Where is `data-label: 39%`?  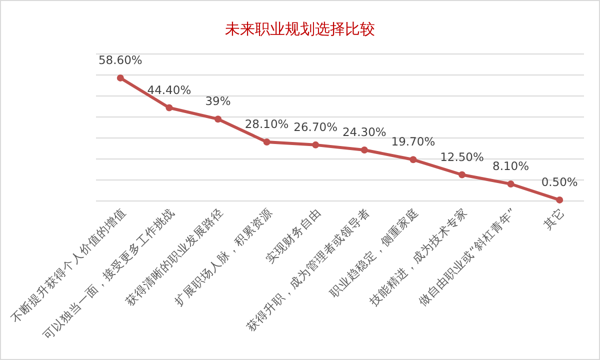 data-label: 39% is located at coordinates (218, 101).